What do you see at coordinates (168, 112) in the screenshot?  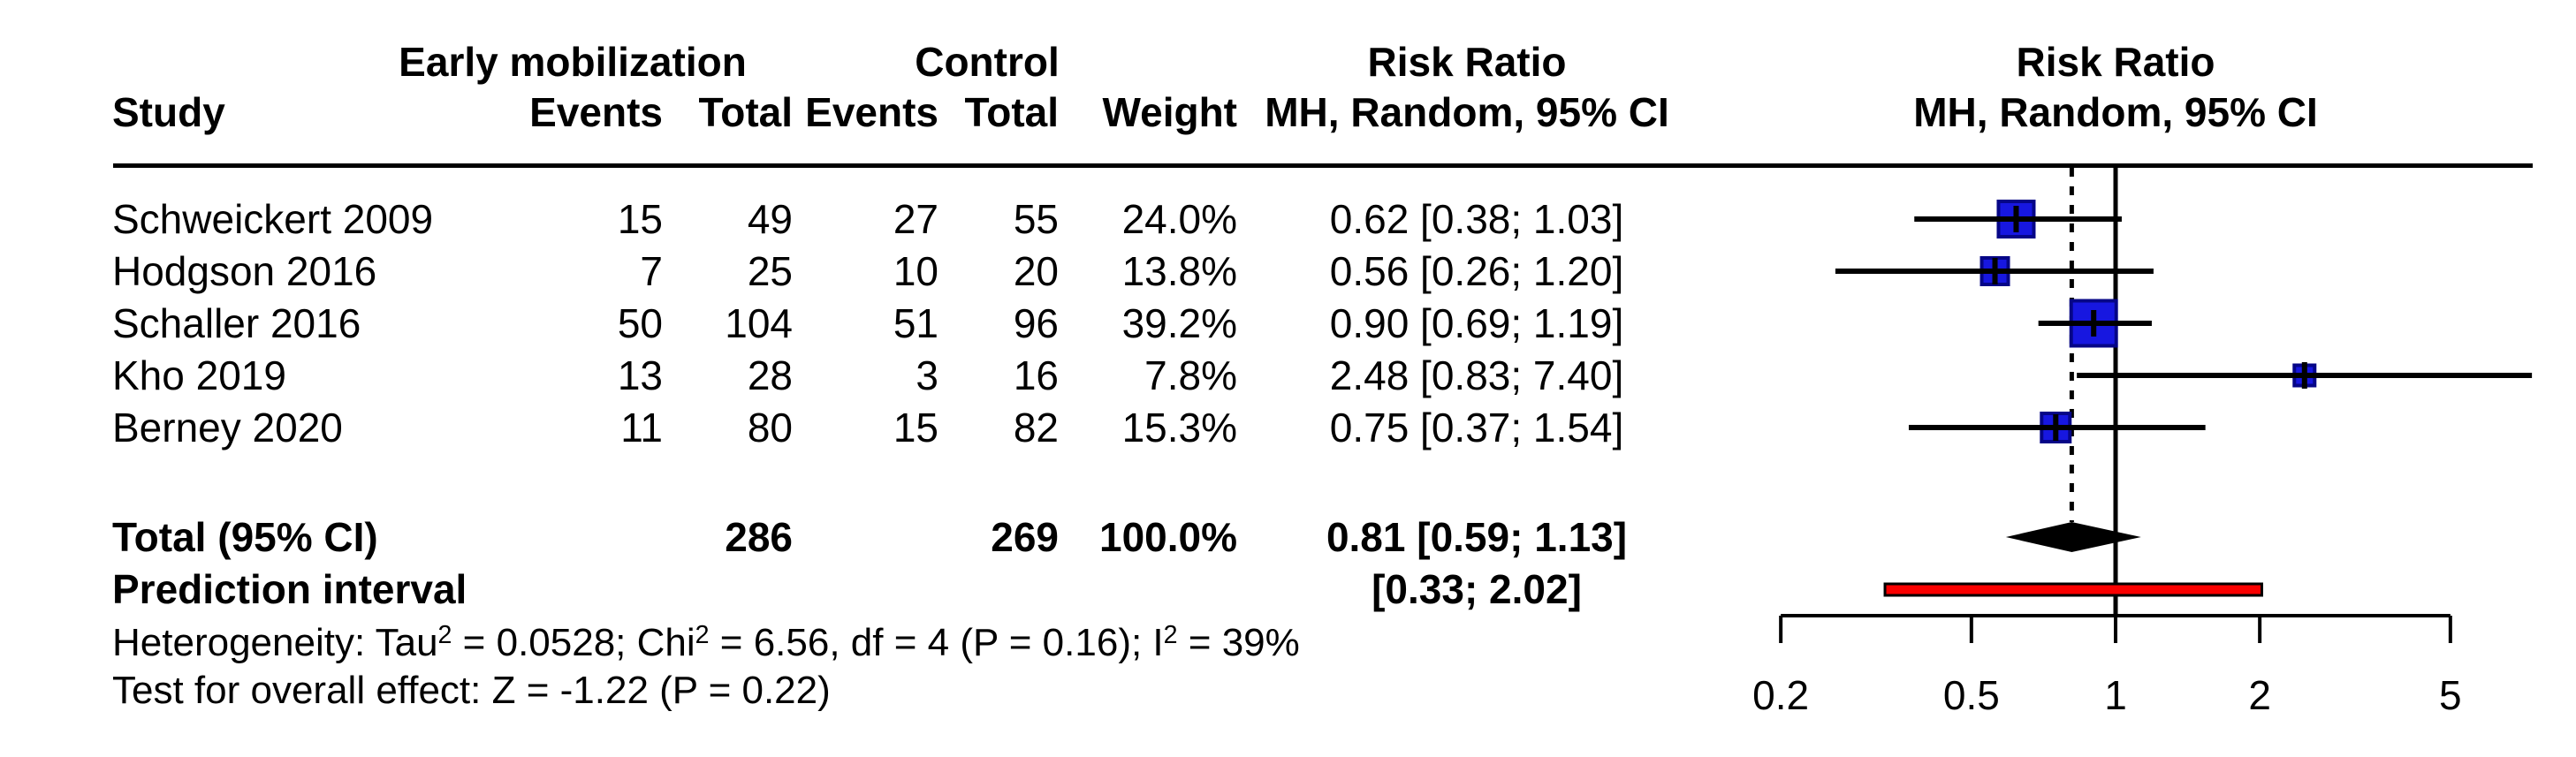 I see `study-column-header: Study` at bounding box center [168, 112].